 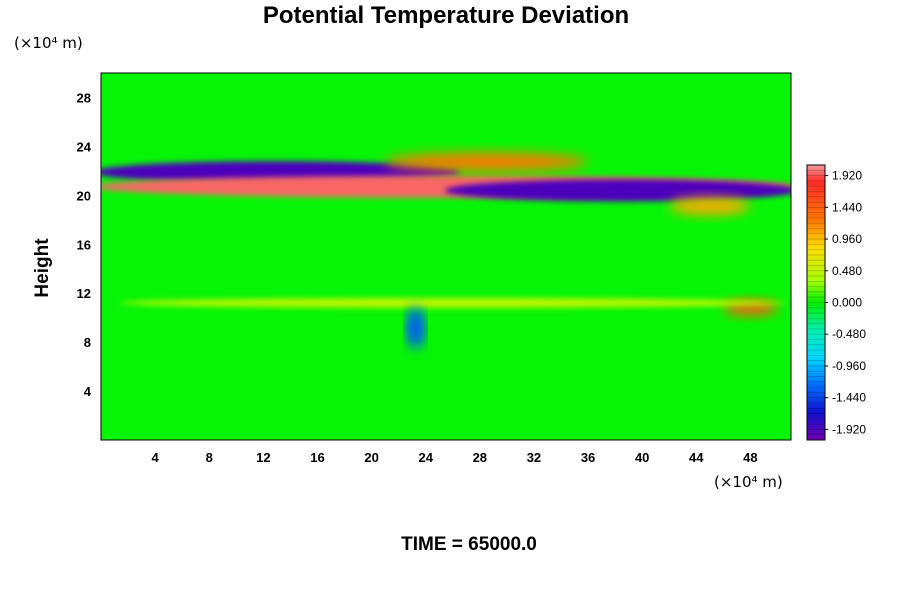 What do you see at coordinates (317, 457) in the screenshot?
I see `x-tick-label: 16` at bounding box center [317, 457].